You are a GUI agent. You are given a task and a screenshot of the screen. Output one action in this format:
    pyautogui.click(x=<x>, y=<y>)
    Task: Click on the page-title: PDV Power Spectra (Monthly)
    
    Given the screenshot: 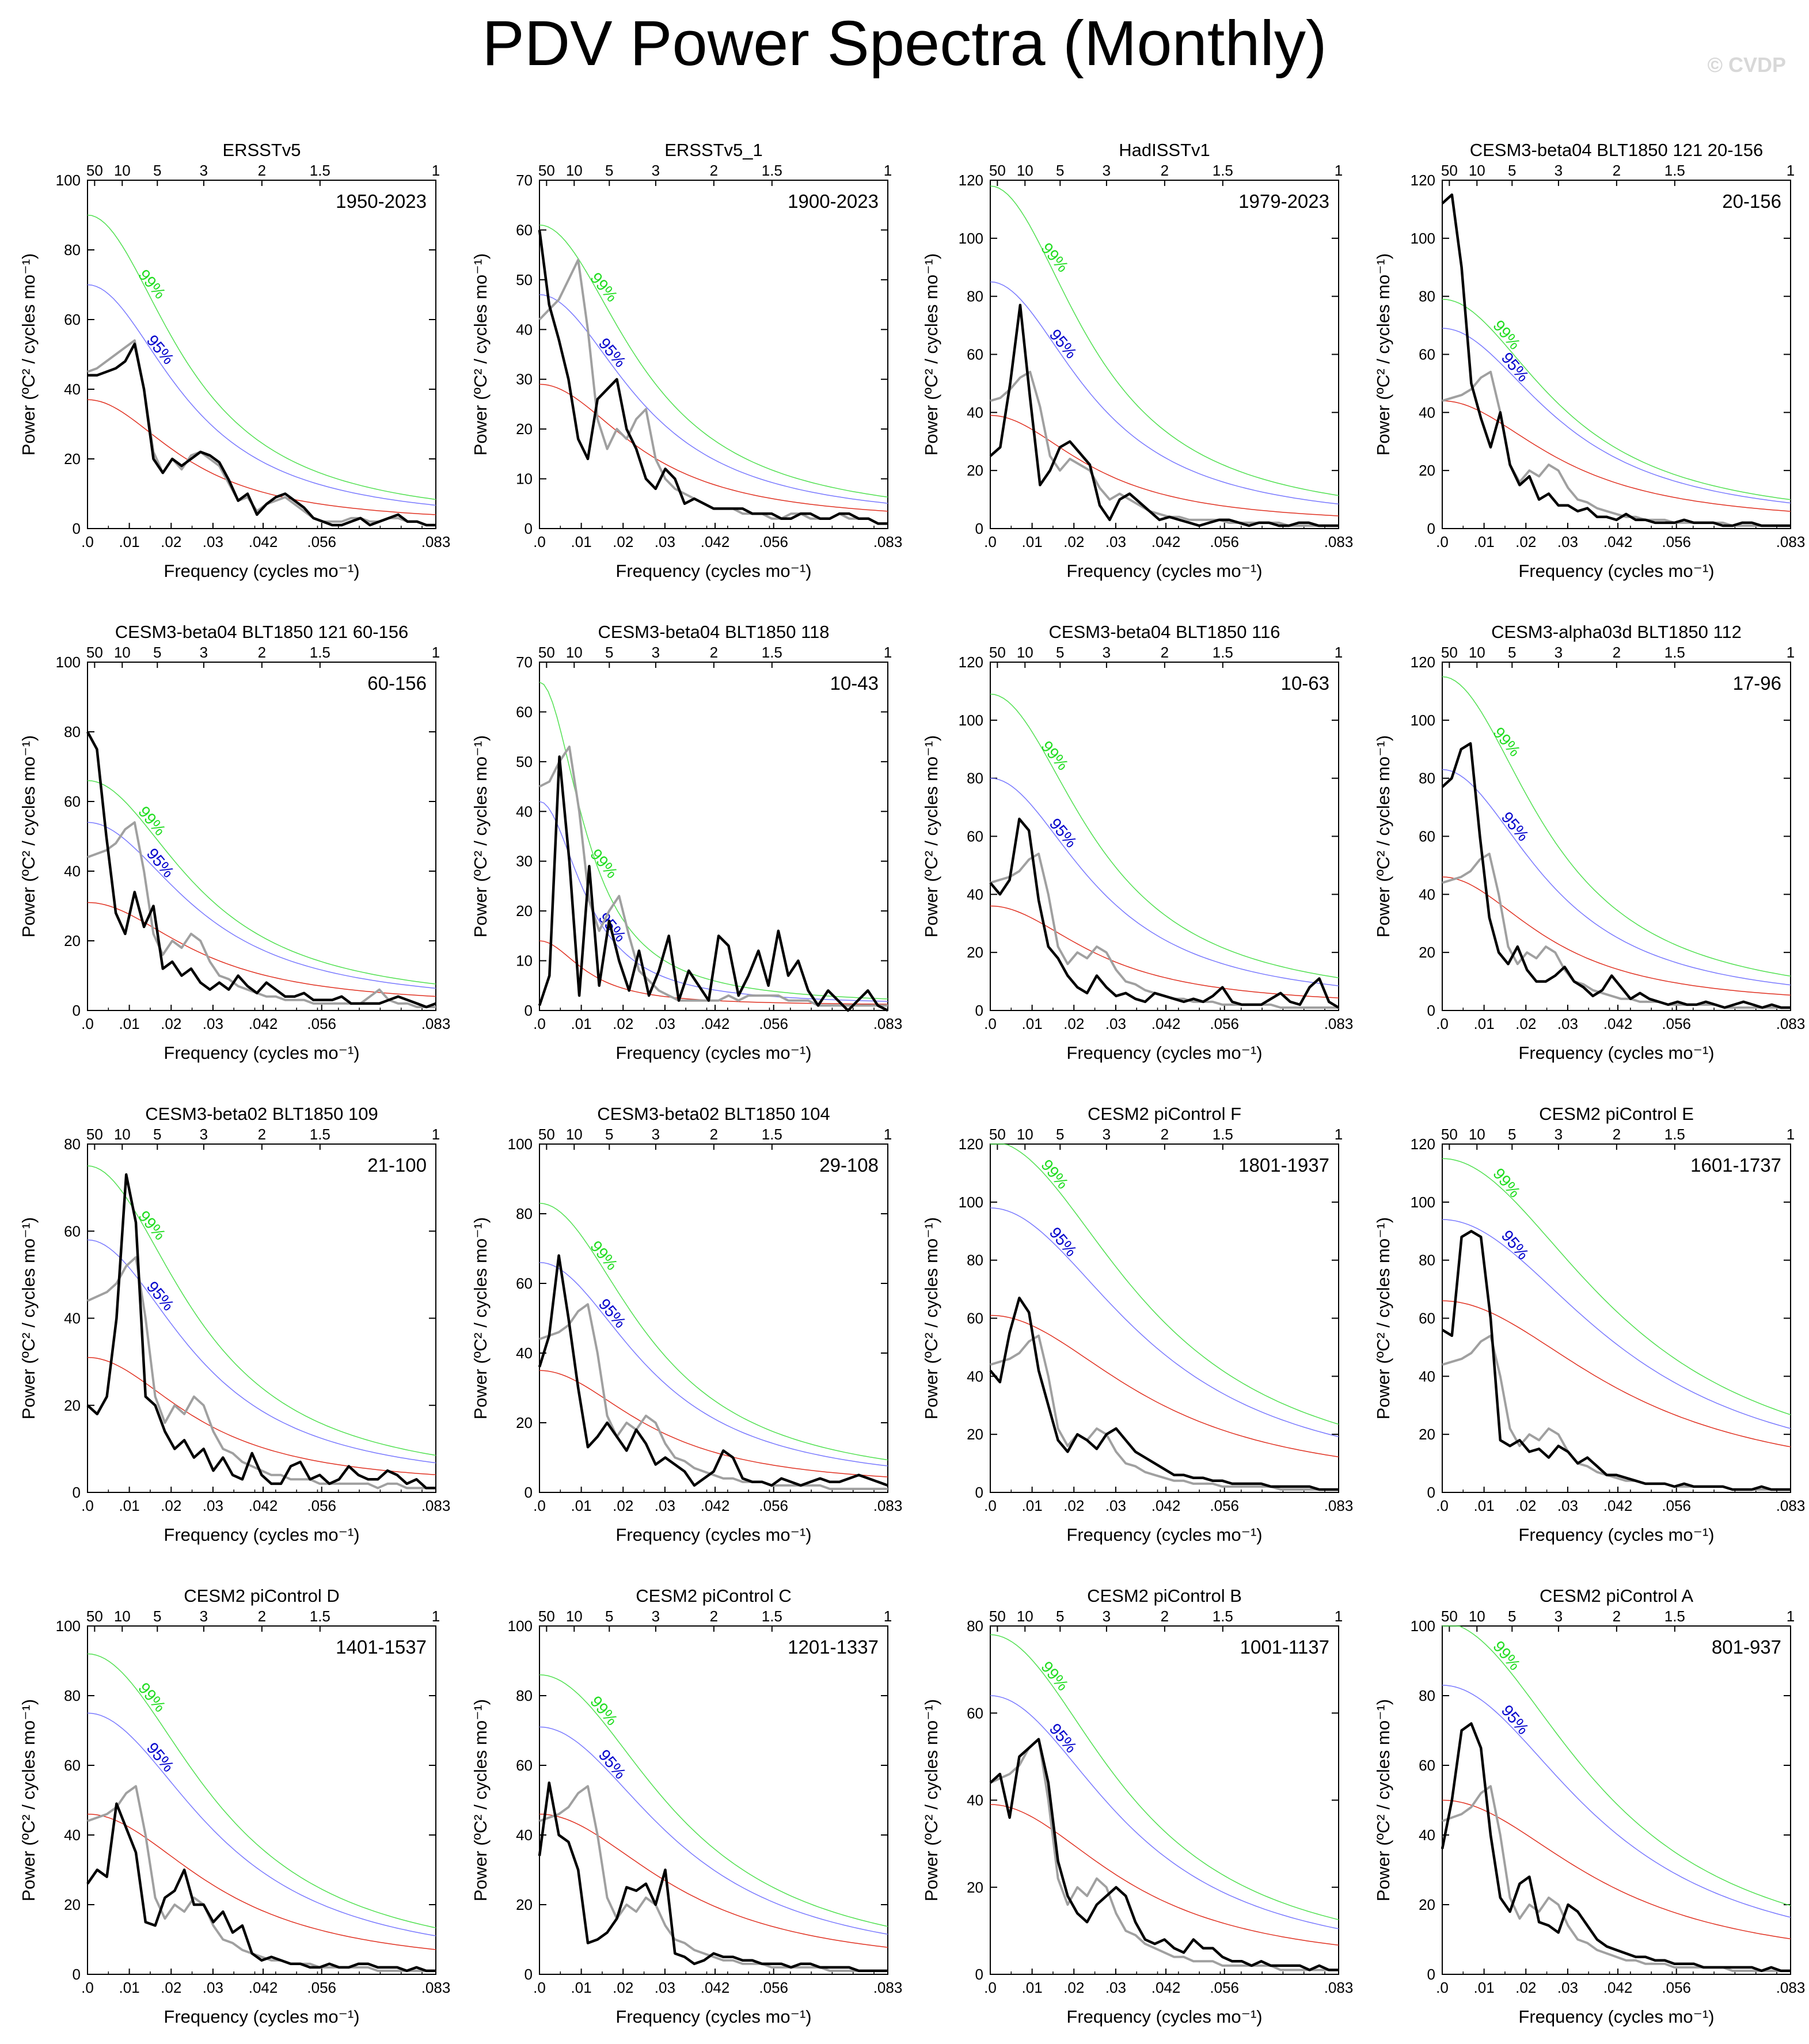 What is the action you would take?
    pyautogui.click(x=904, y=43)
    